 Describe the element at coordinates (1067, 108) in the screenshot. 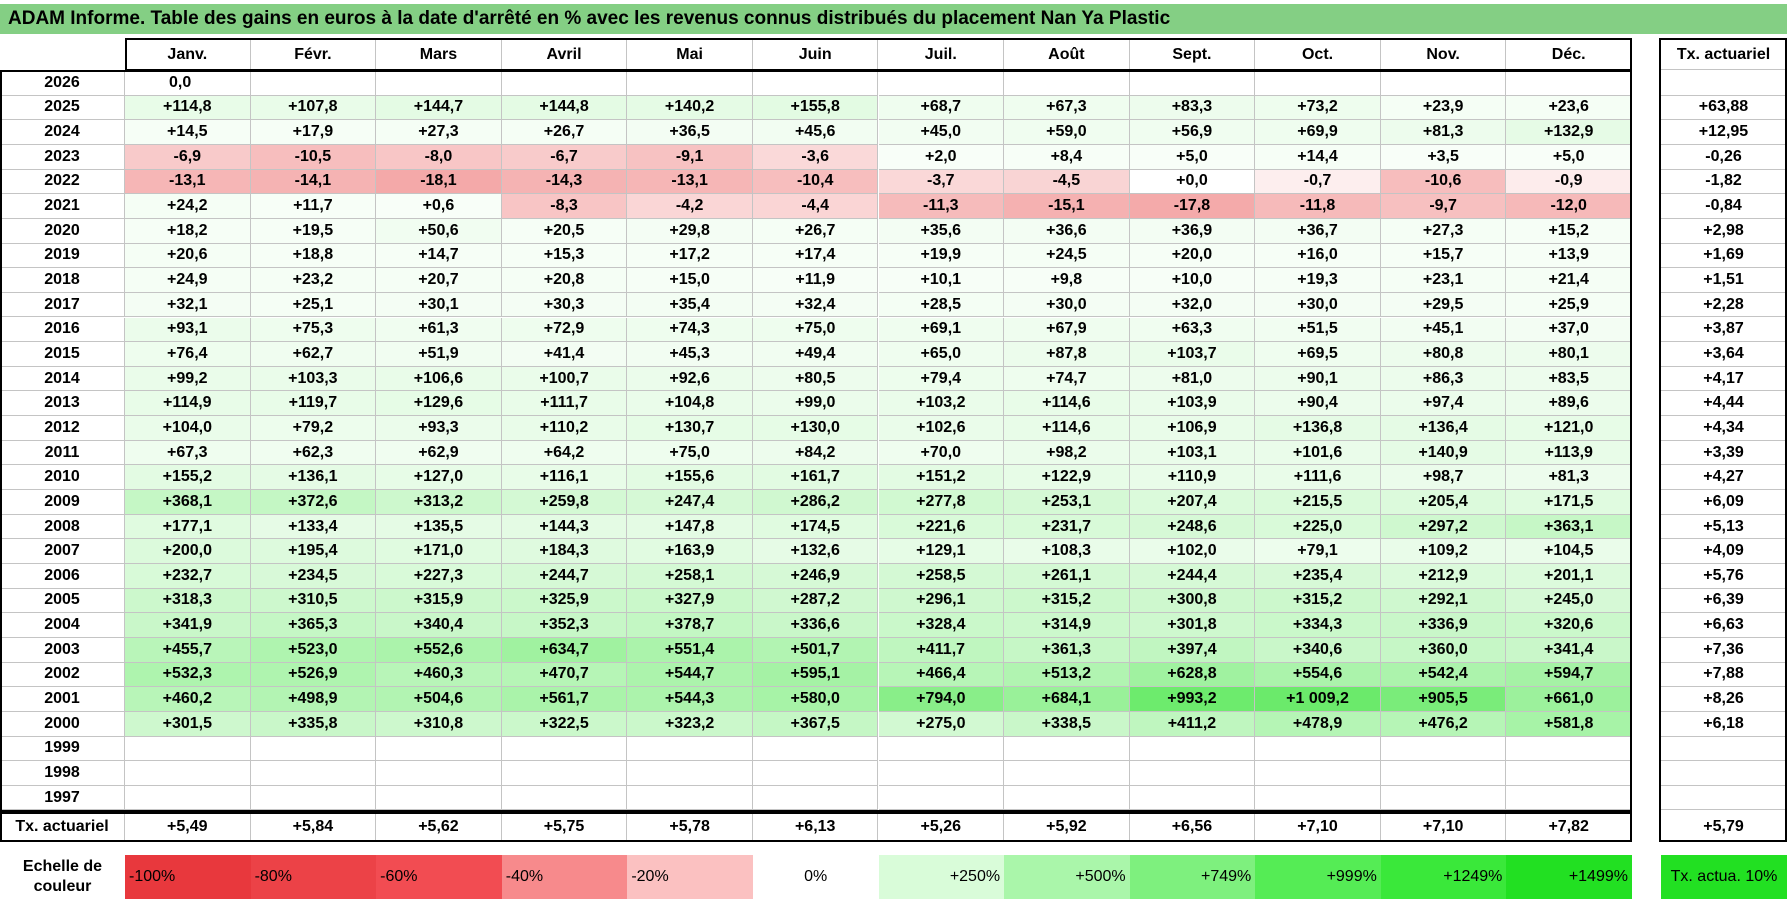

I see `value-cell: +67,3` at that location.